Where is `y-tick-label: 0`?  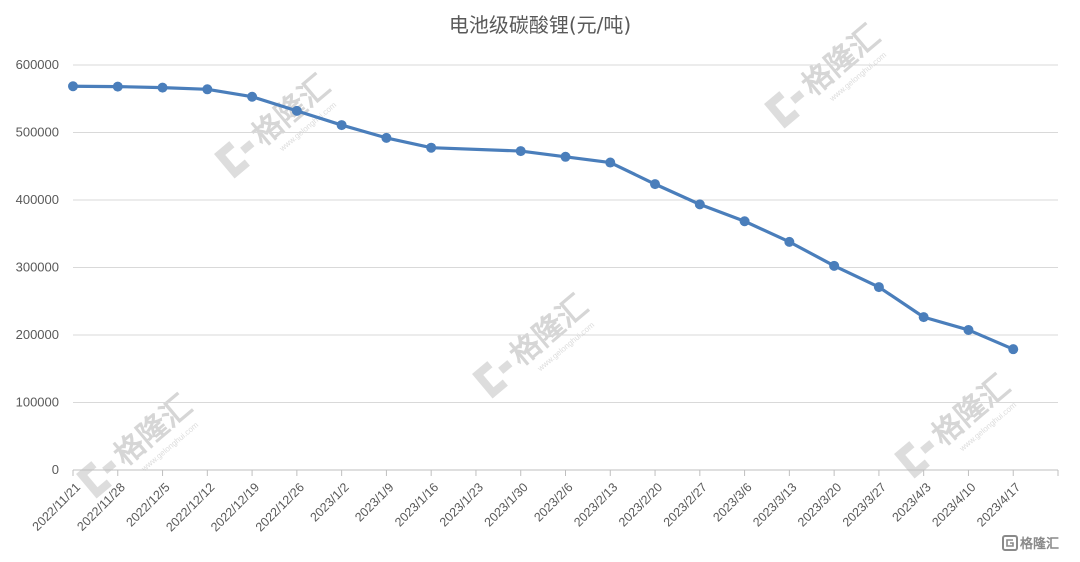
y-tick-label: 0 is located at coordinates (55, 469).